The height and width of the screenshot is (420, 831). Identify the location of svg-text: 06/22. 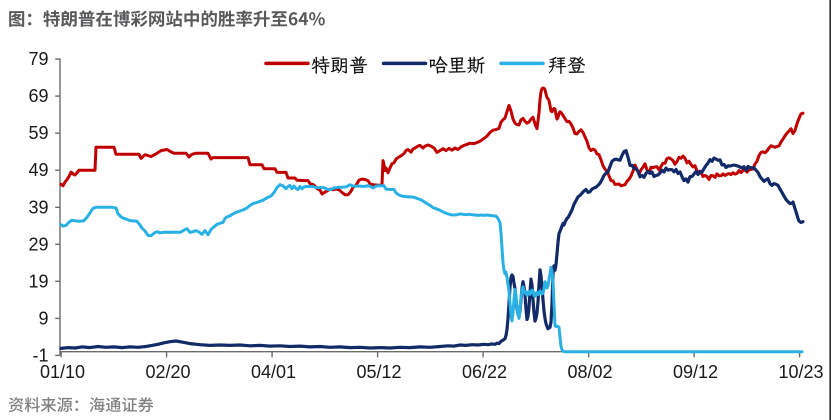
(484, 372).